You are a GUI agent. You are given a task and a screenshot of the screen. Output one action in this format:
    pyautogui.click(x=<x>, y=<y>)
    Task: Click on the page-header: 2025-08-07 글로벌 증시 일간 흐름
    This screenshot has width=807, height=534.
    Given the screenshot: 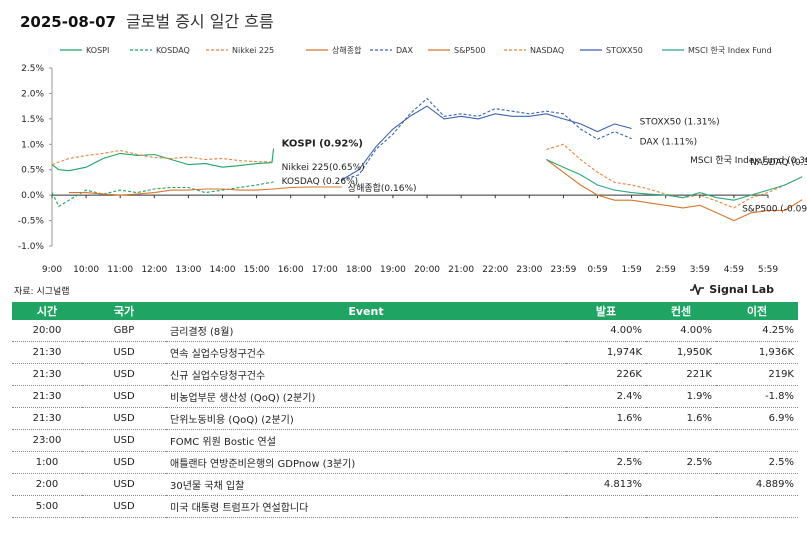 What is the action you would take?
    pyautogui.click(x=147, y=20)
    